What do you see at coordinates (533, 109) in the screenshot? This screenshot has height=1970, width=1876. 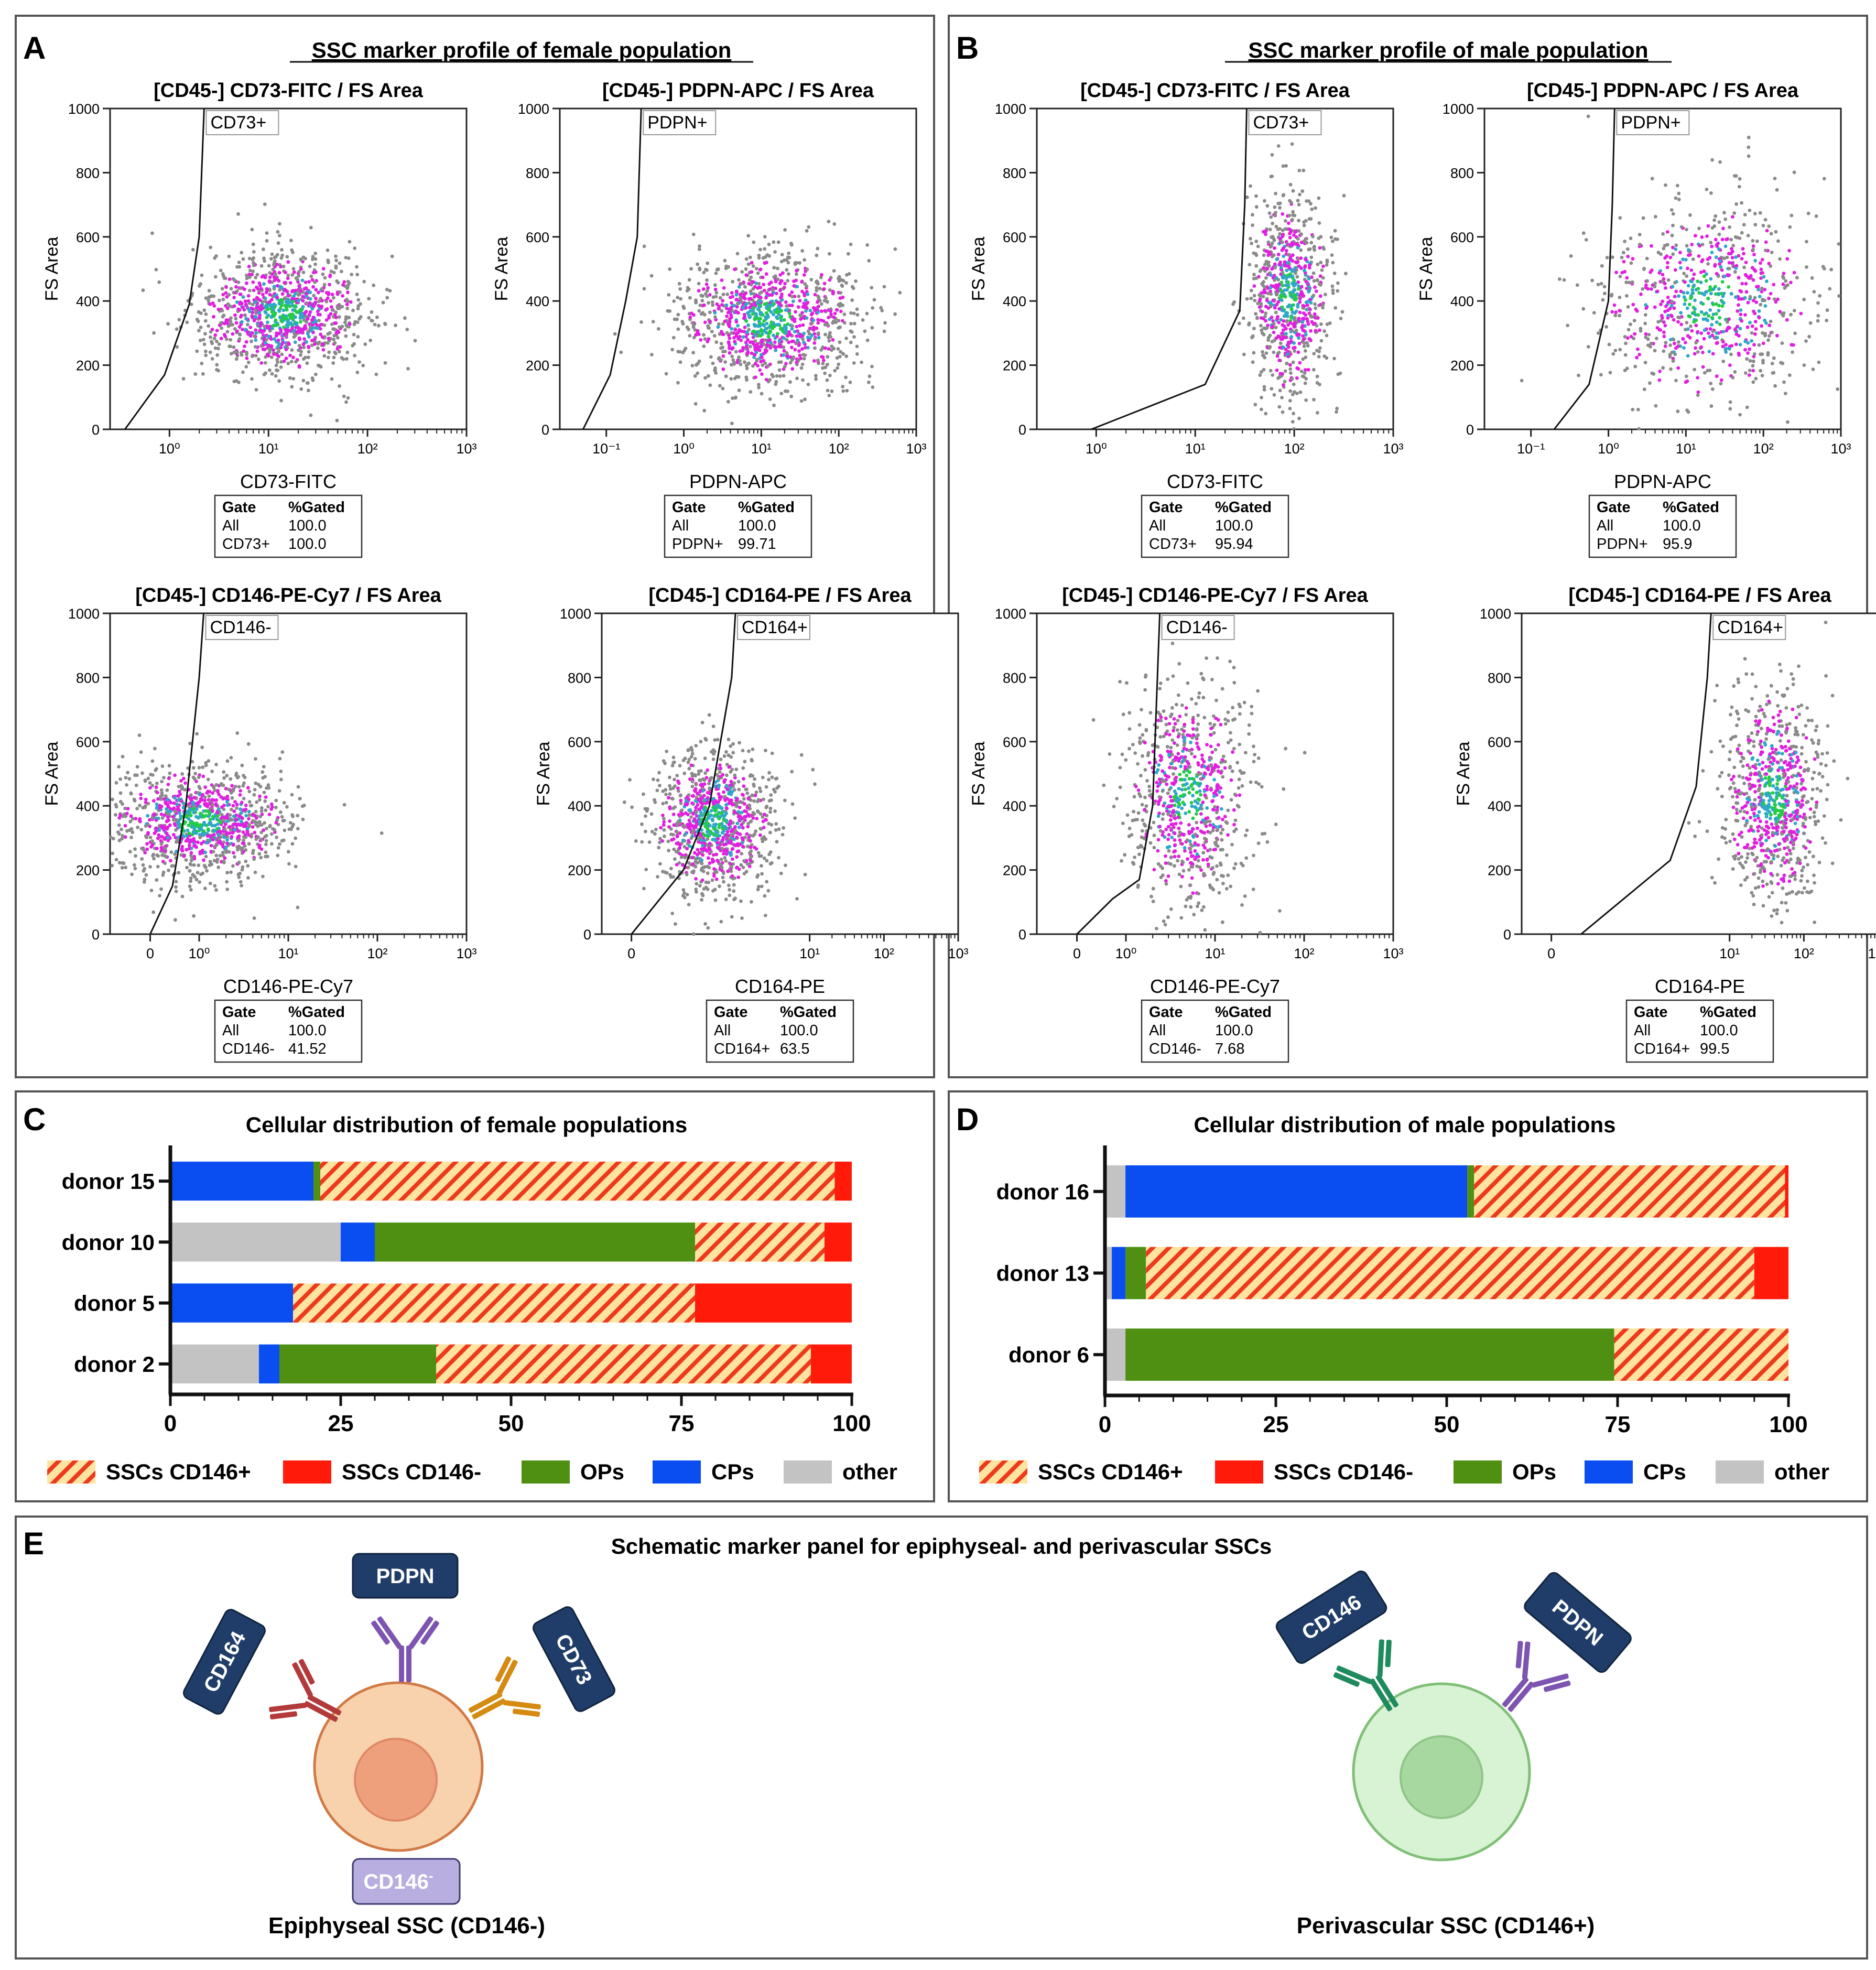 I see `y-tick-label: 1000` at bounding box center [533, 109].